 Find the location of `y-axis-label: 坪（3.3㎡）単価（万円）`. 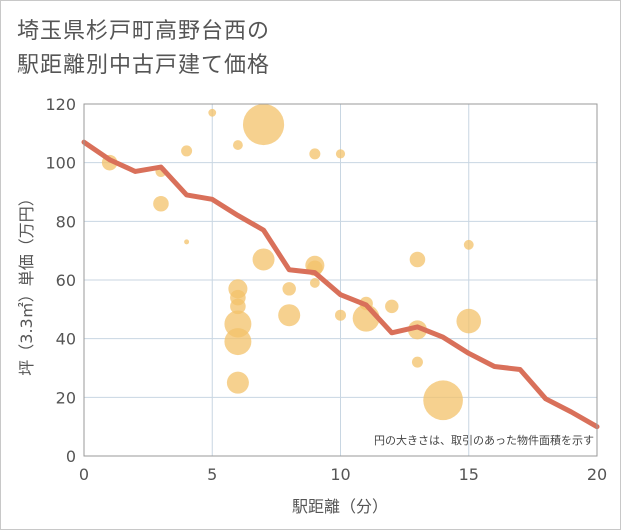

y-axis-label: 坪（3.3㎡）単価（万円） is located at coordinates (26, 282).